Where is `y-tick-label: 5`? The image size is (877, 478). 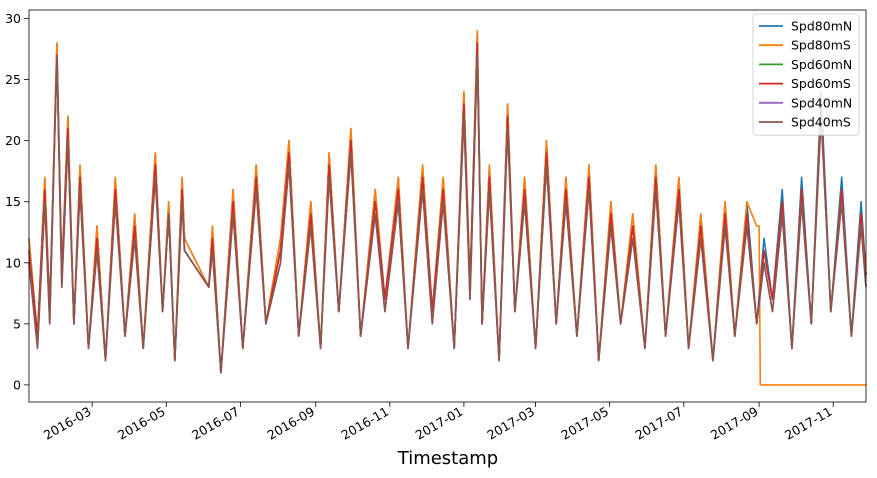 y-tick-label: 5 is located at coordinates (17, 323).